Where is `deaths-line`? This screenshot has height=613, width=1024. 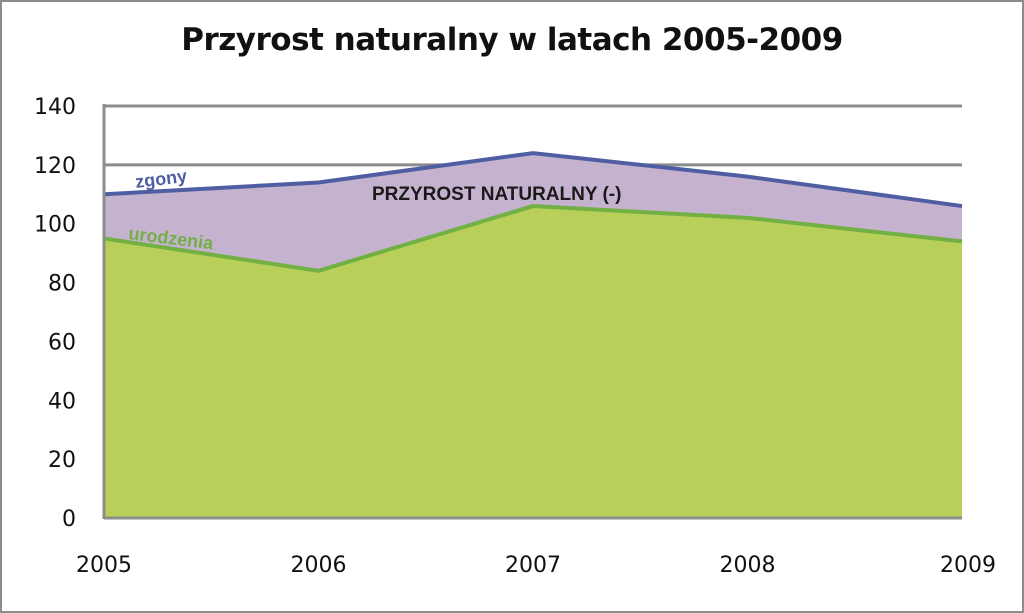 deaths-line is located at coordinates (533, 180).